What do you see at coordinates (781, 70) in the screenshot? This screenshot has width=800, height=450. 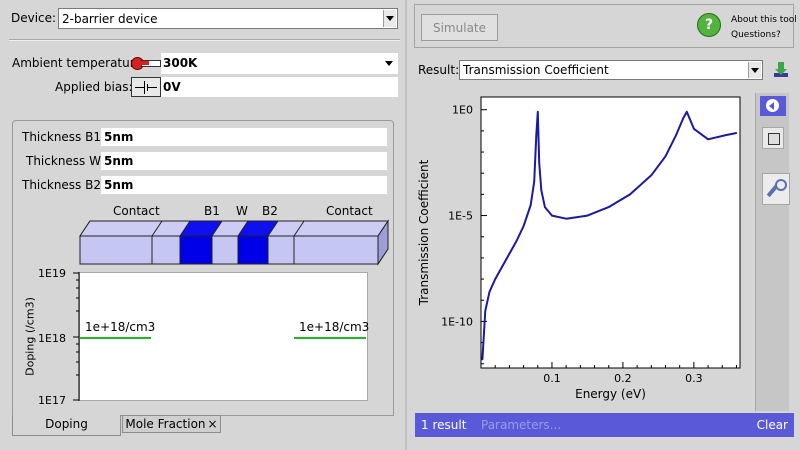 I see `download-icon` at bounding box center [781, 70].